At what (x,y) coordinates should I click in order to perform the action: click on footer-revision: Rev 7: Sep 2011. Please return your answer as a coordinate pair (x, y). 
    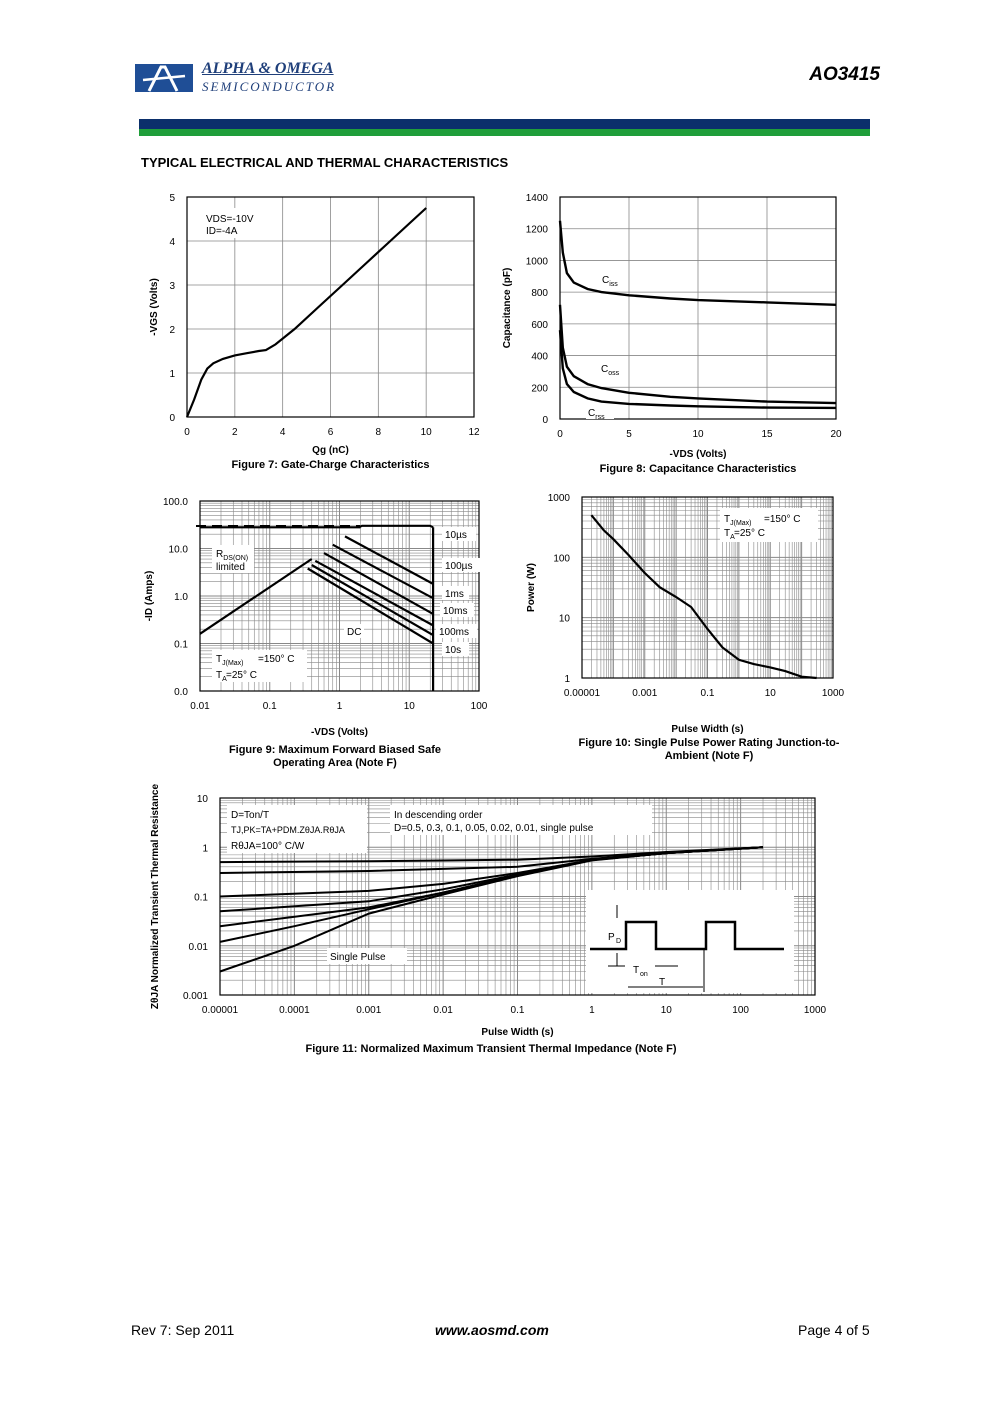
    Looking at the image, I should click on (183, 1330).